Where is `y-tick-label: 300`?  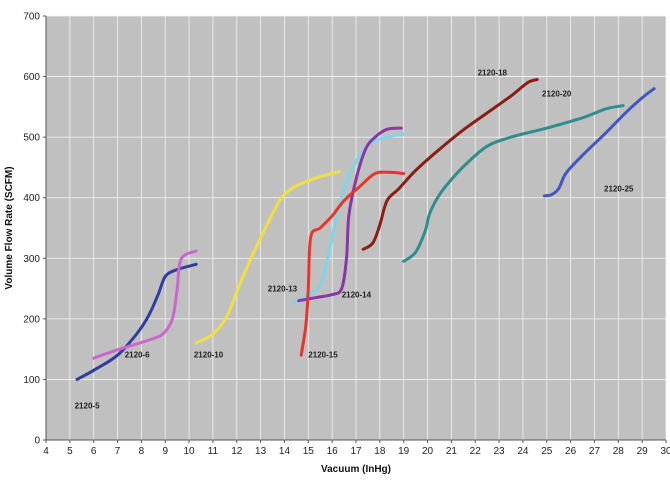
y-tick-label: 300 is located at coordinates (31, 259).